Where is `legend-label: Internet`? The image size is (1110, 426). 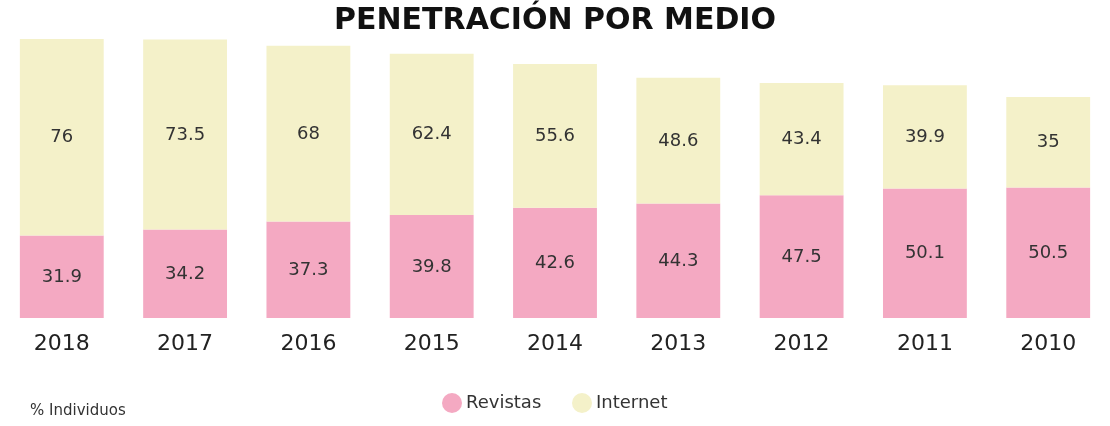 legend-label: Internet is located at coordinates (632, 401).